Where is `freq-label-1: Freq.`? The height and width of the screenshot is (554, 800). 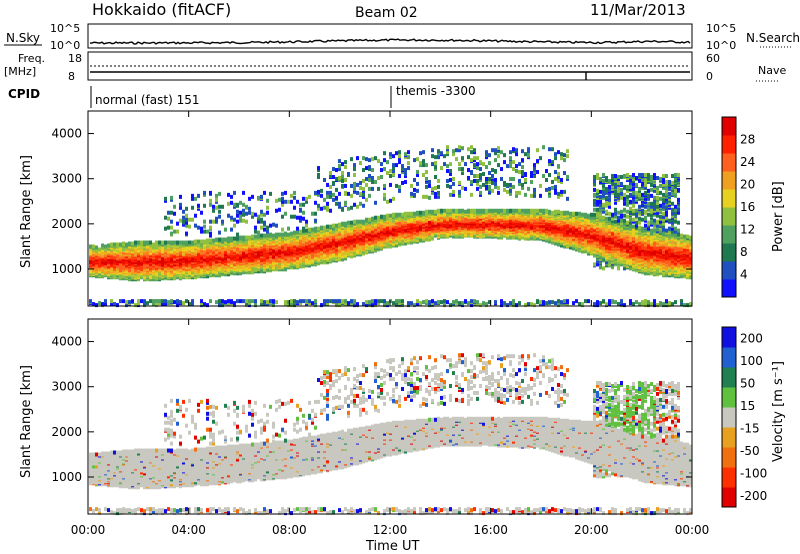
freq-label-1: Freq. is located at coordinates (31, 58).